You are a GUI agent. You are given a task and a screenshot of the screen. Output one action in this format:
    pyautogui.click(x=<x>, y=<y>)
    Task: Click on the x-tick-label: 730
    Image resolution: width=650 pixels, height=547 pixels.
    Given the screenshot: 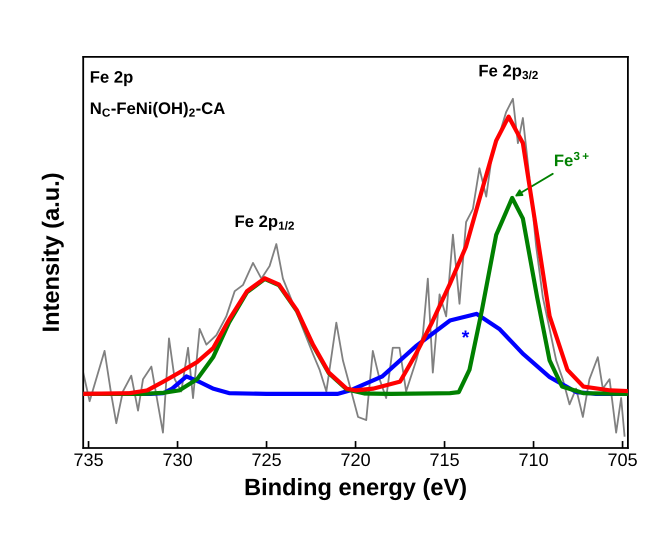 What is the action you would take?
    pyautogui.click(x=177, y=459)
    